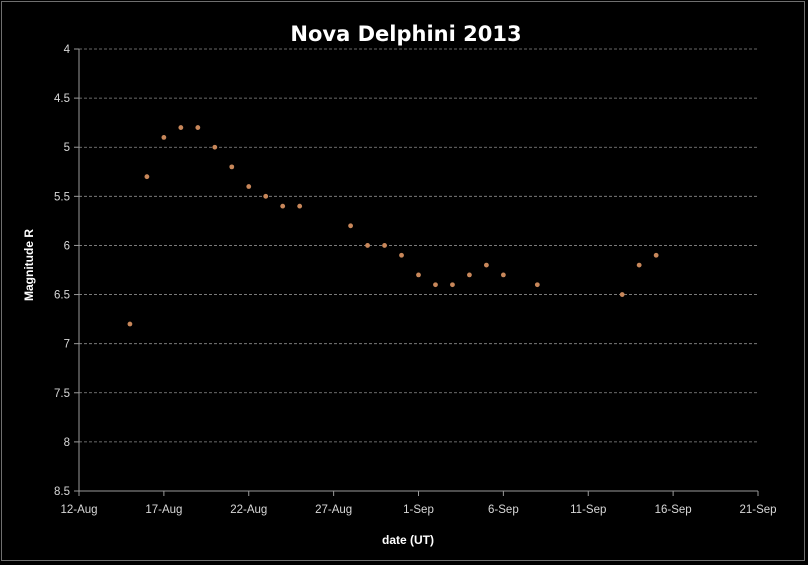  What do you see at coordinates (503, 510) in the screenshot?
I see `x-tick-label: 6-Sep` at bounding box center [503, 510].